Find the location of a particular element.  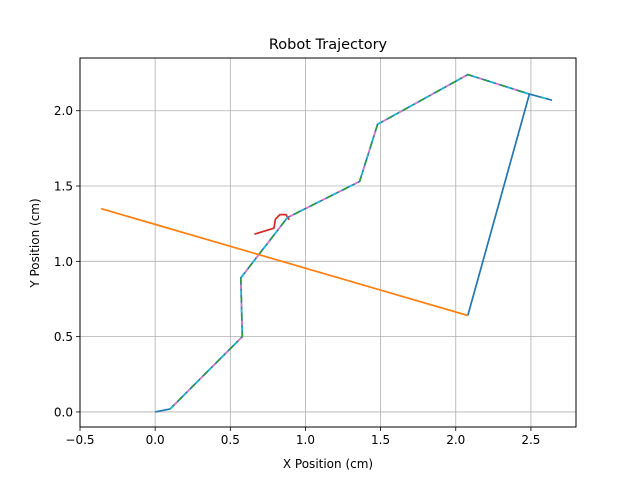

x-tick-label: −0.5 is located at coordinates (79, 440).